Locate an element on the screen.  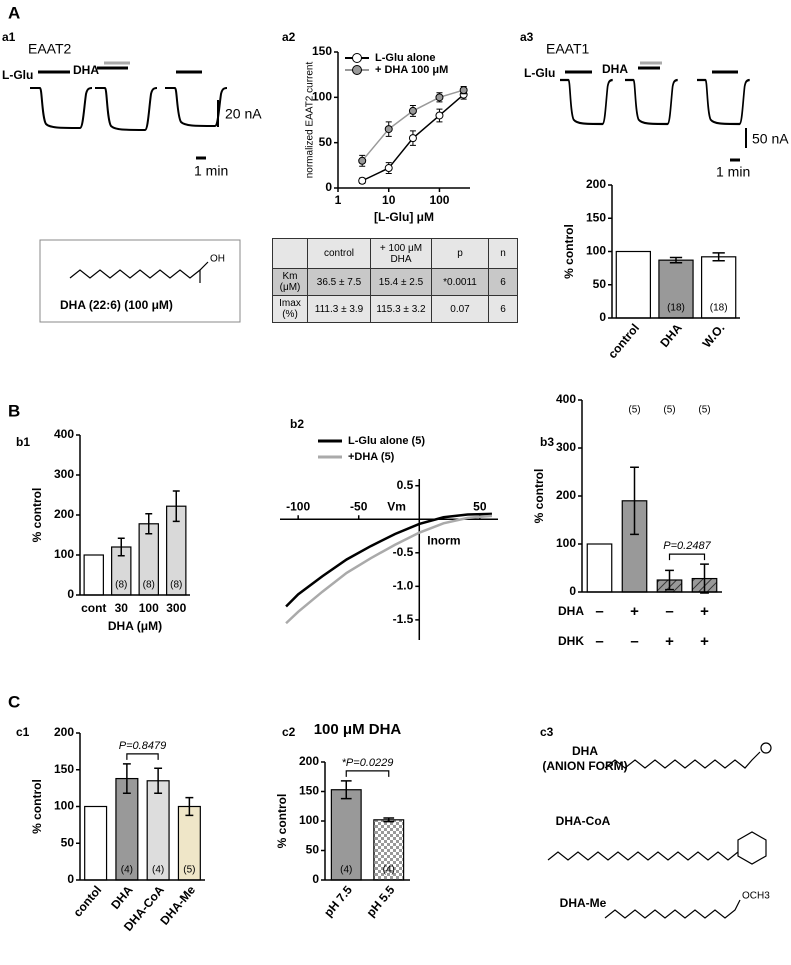
structure-box is located at coordinates (140, 281).